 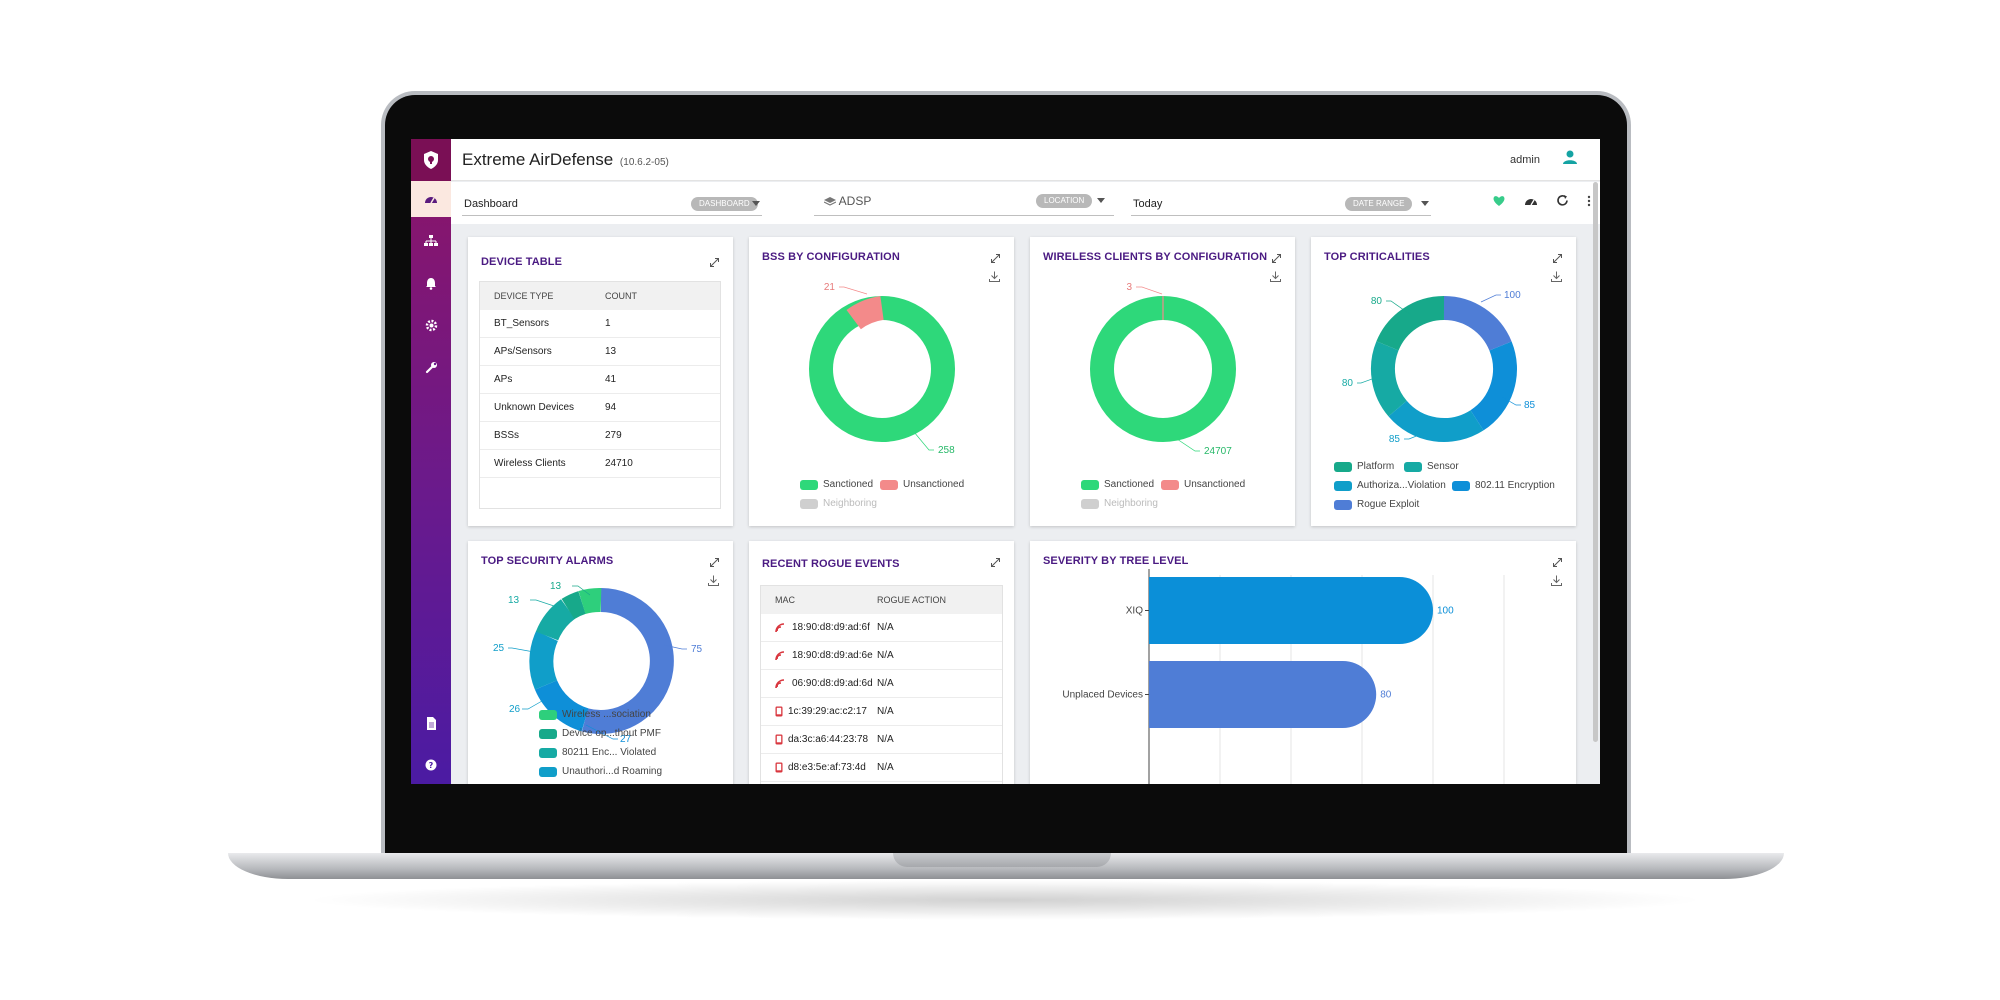 I want to click on refresh-icon, so click(x=1562, y=203).